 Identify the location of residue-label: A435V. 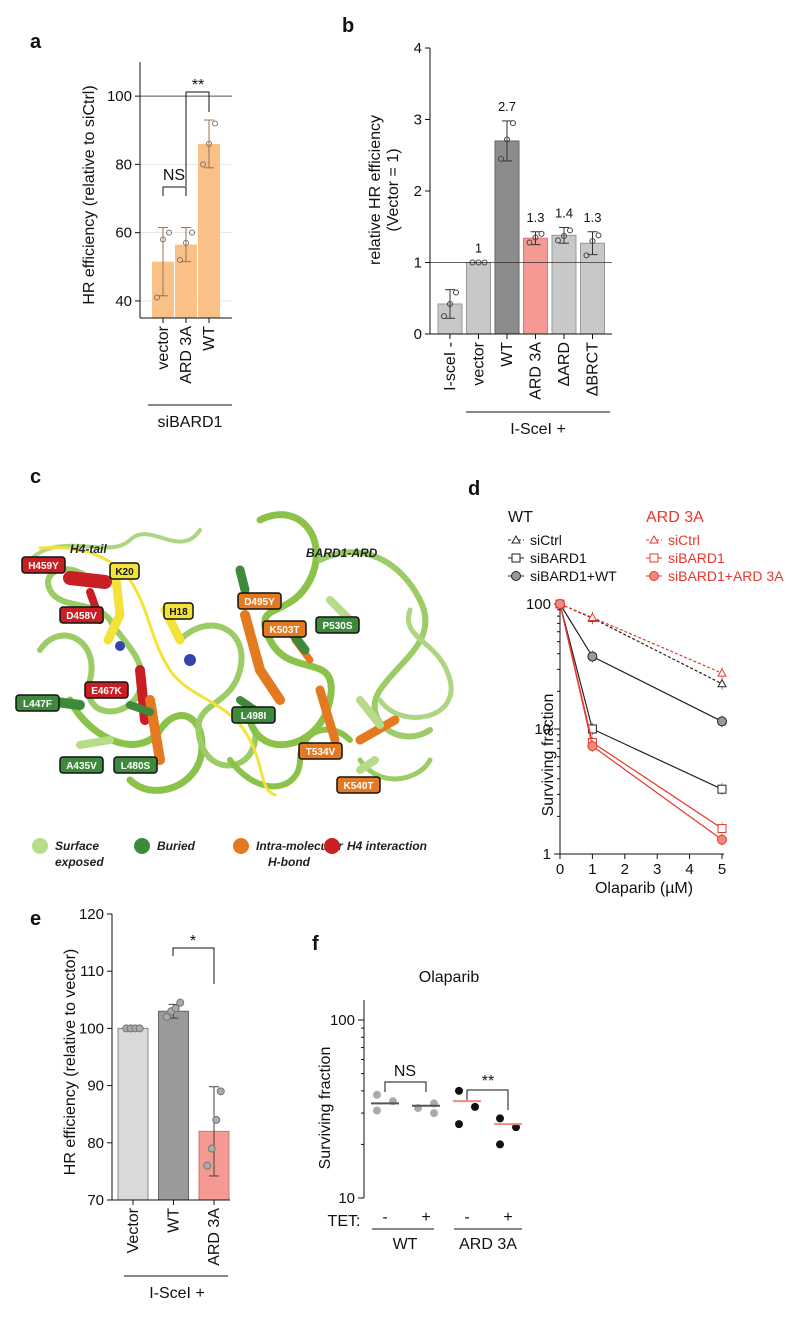
(81, 766).